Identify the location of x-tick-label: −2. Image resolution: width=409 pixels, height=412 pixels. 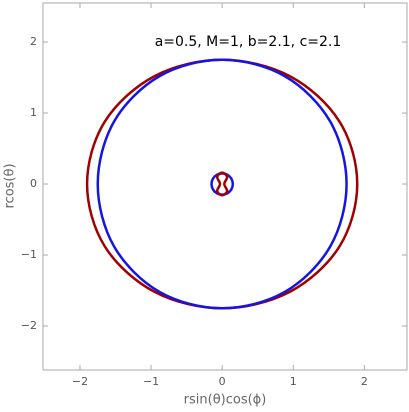
(80, 381).